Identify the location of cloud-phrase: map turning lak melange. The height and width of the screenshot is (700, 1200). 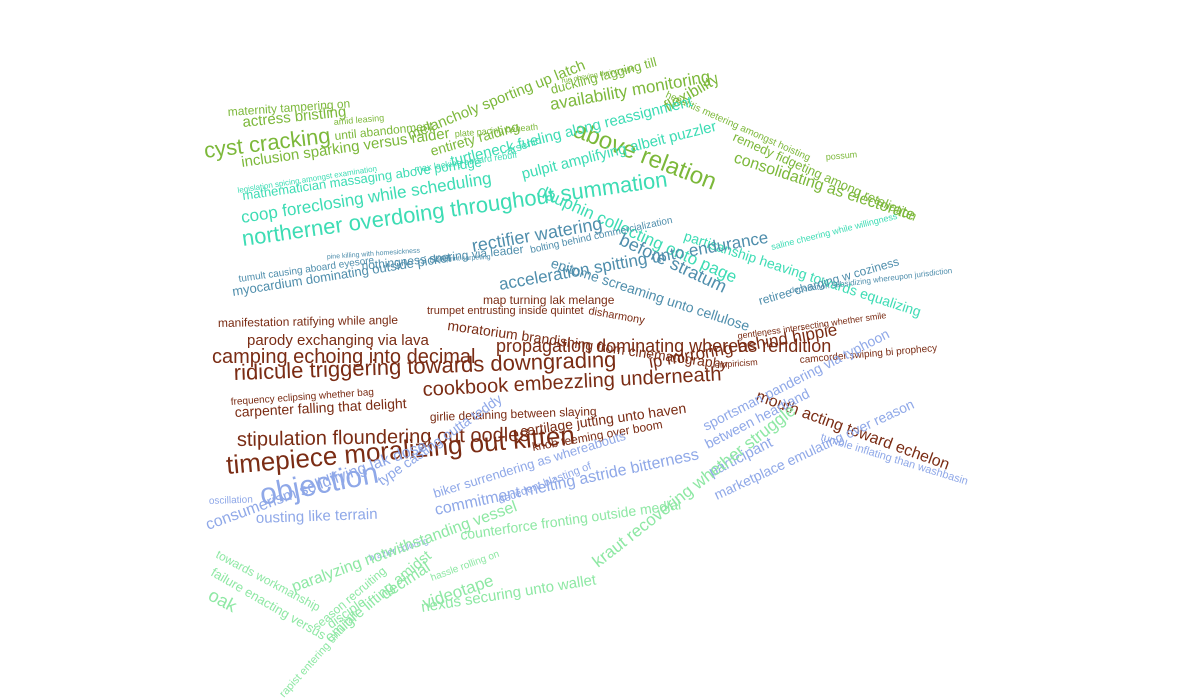
(549, 300).